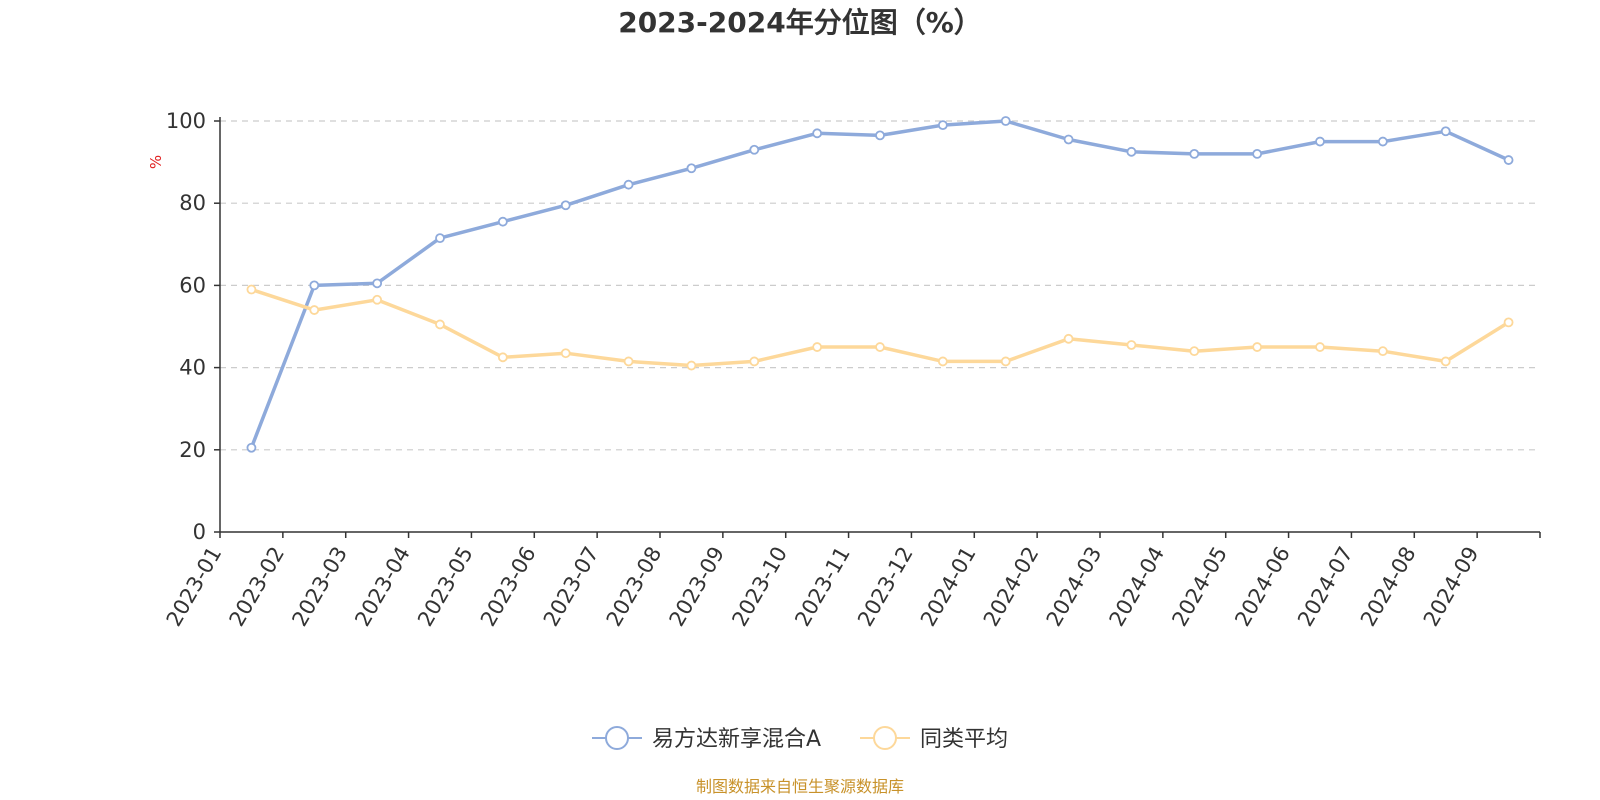 This screenshot has width=1600, height=800. Describe the element at coordinates (1451, 587) in the screenshot. I see `x-tick-label: 2024-09` at that location.